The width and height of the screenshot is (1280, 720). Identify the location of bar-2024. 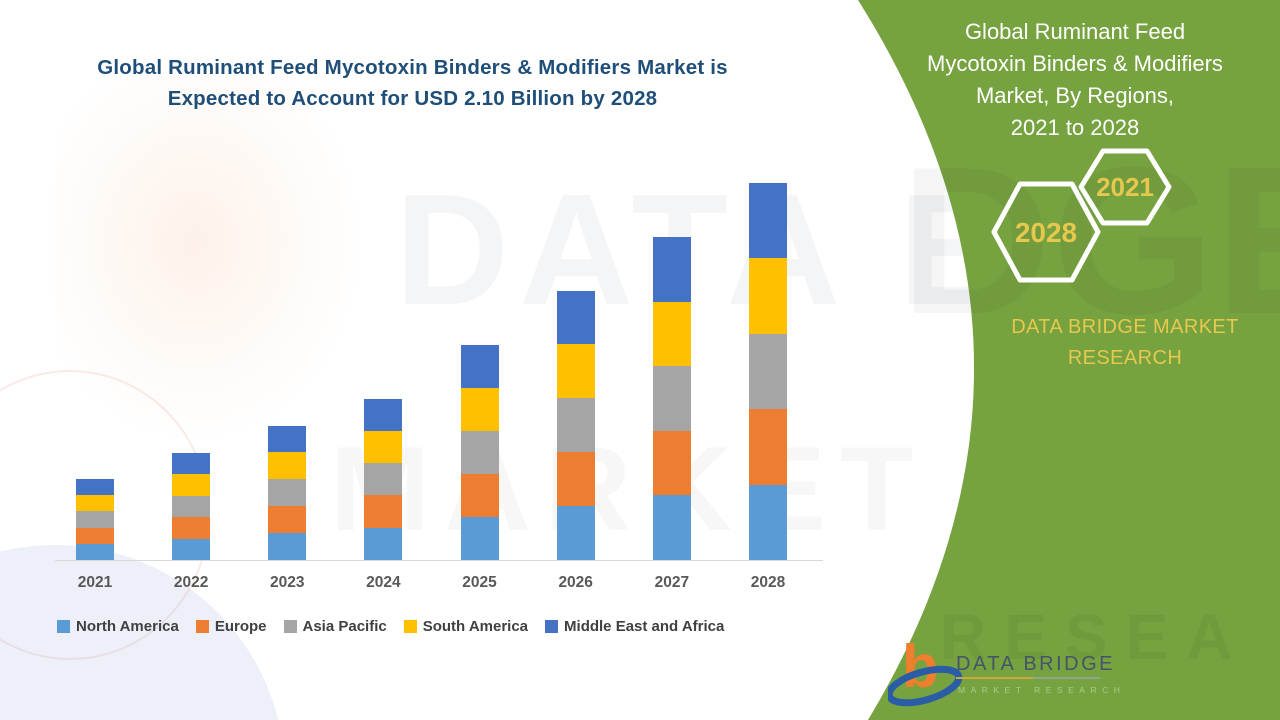
(383, 479).